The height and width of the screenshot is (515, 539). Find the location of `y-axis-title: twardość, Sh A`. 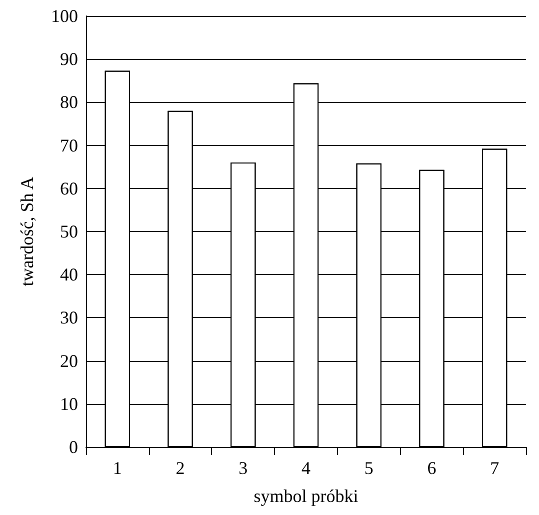

y-axis-title: twardość, Sh A is located at coordinates (27, 231).